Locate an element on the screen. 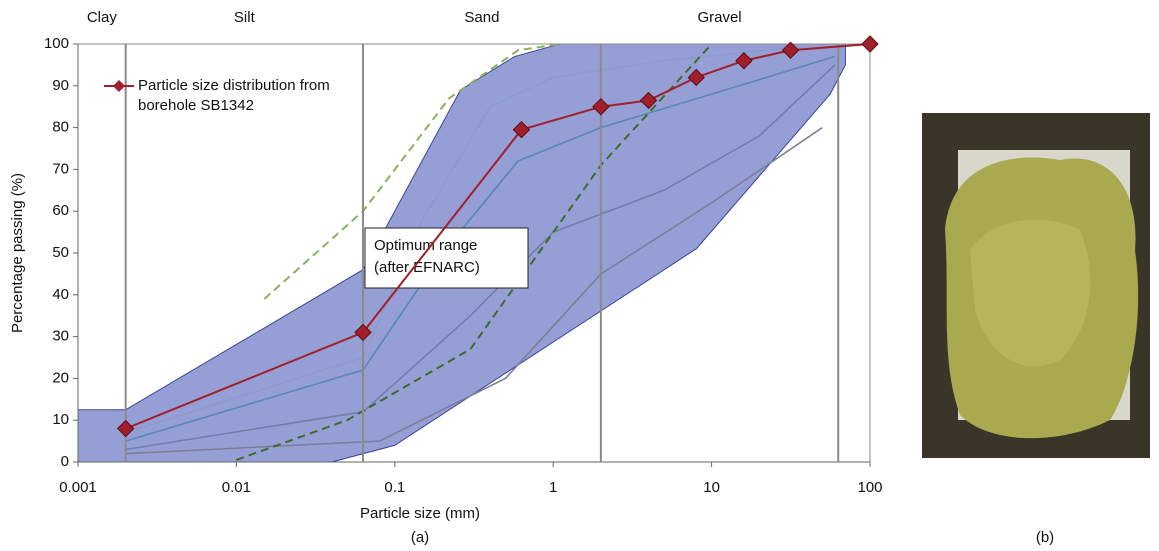 The height and width of the screenshot is (551, 1159). x-axis-label: Particle size (mm) is located at coordinates (420, 513).